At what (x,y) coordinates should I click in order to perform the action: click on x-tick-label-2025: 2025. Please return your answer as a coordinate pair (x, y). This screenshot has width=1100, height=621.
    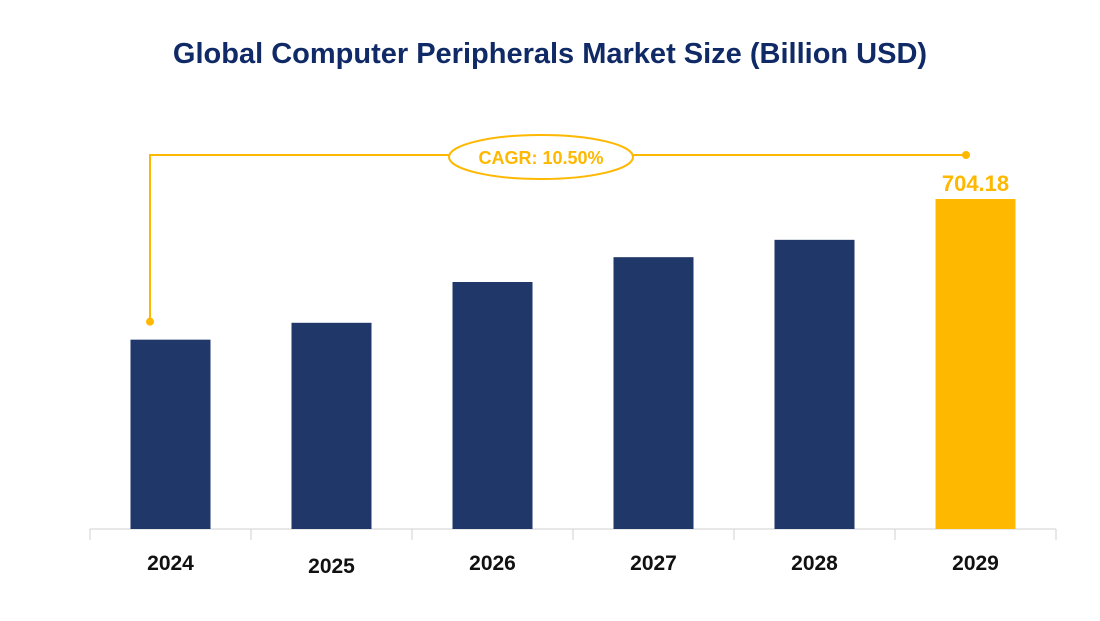
    Looking at the image, I should click on (331, 566).